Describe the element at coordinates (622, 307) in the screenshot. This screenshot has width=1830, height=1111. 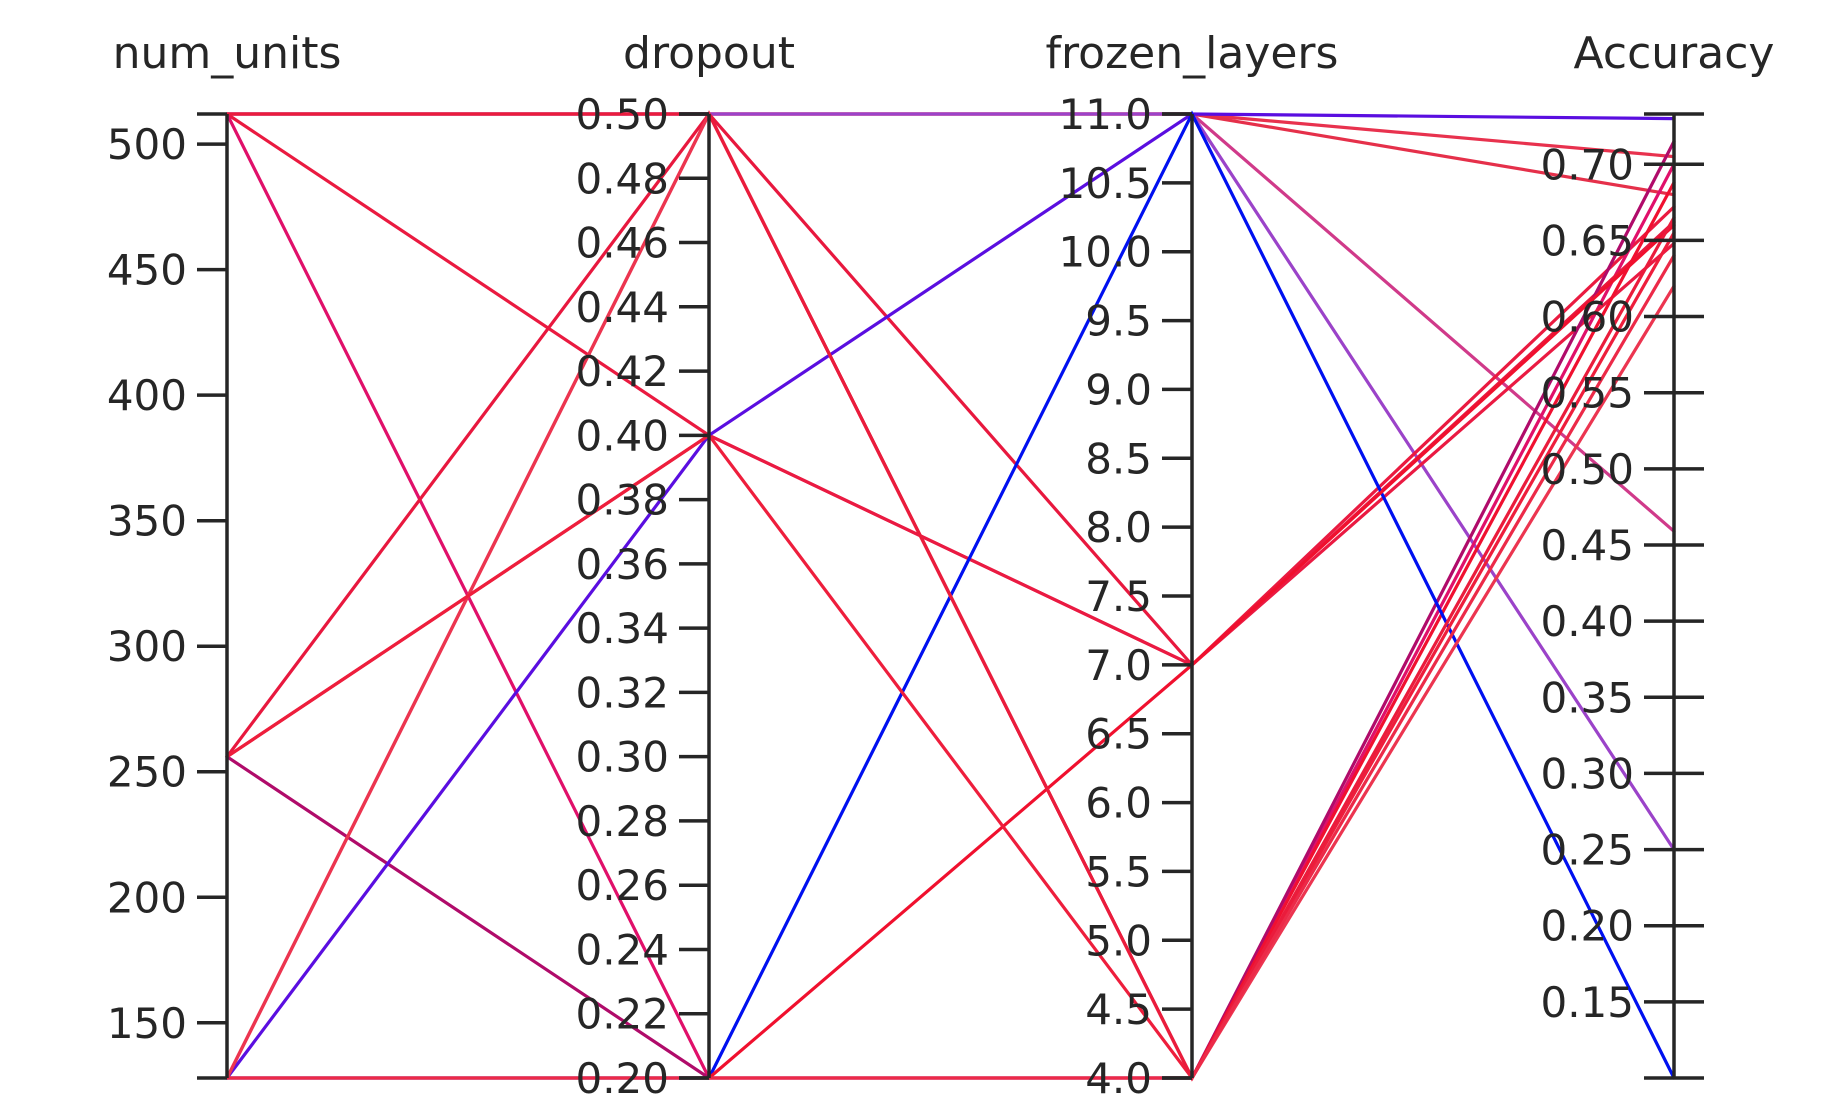
I see `tick-label: 0.44` at that location.